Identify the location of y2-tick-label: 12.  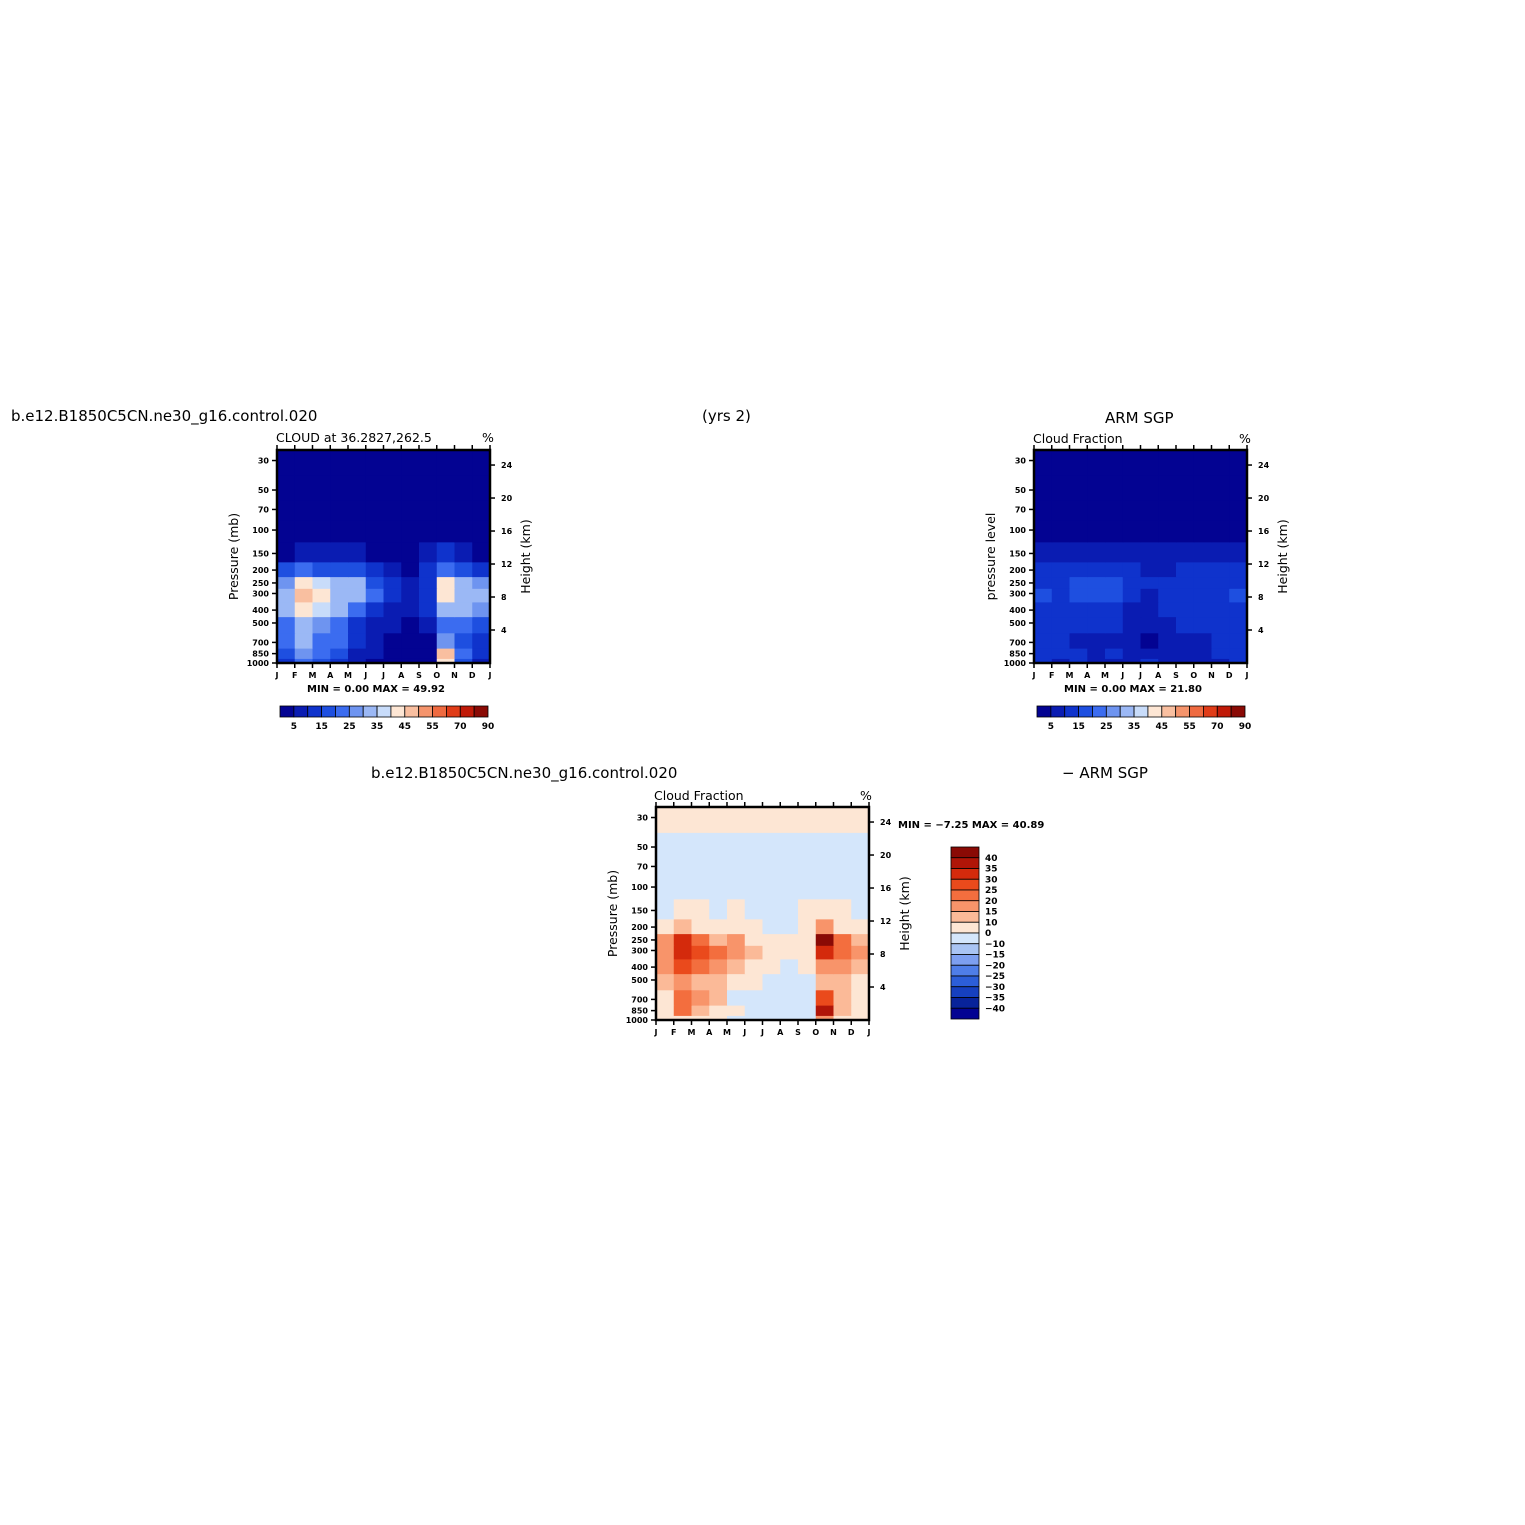
(1263, 564).